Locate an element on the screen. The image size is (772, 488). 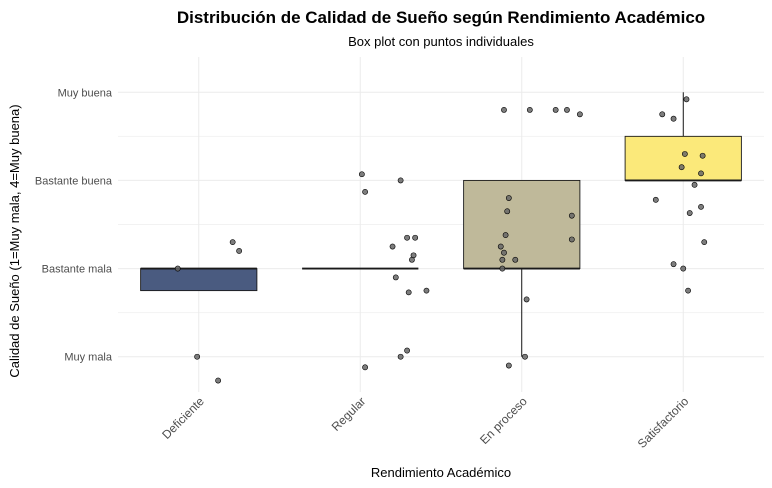
x-tick-label: En proceso is located at coordinates (503, 420).